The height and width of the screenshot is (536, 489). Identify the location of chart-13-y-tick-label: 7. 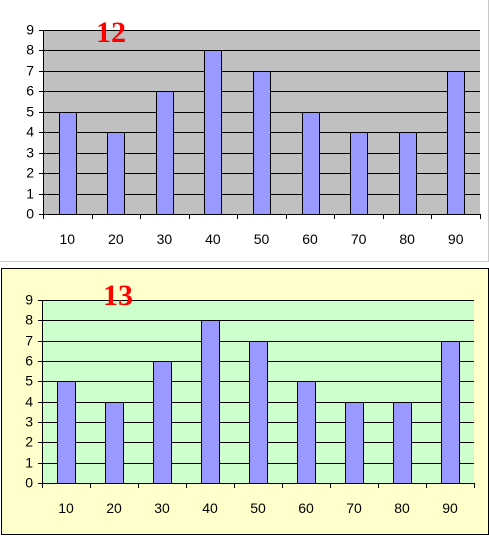
(29, 341).